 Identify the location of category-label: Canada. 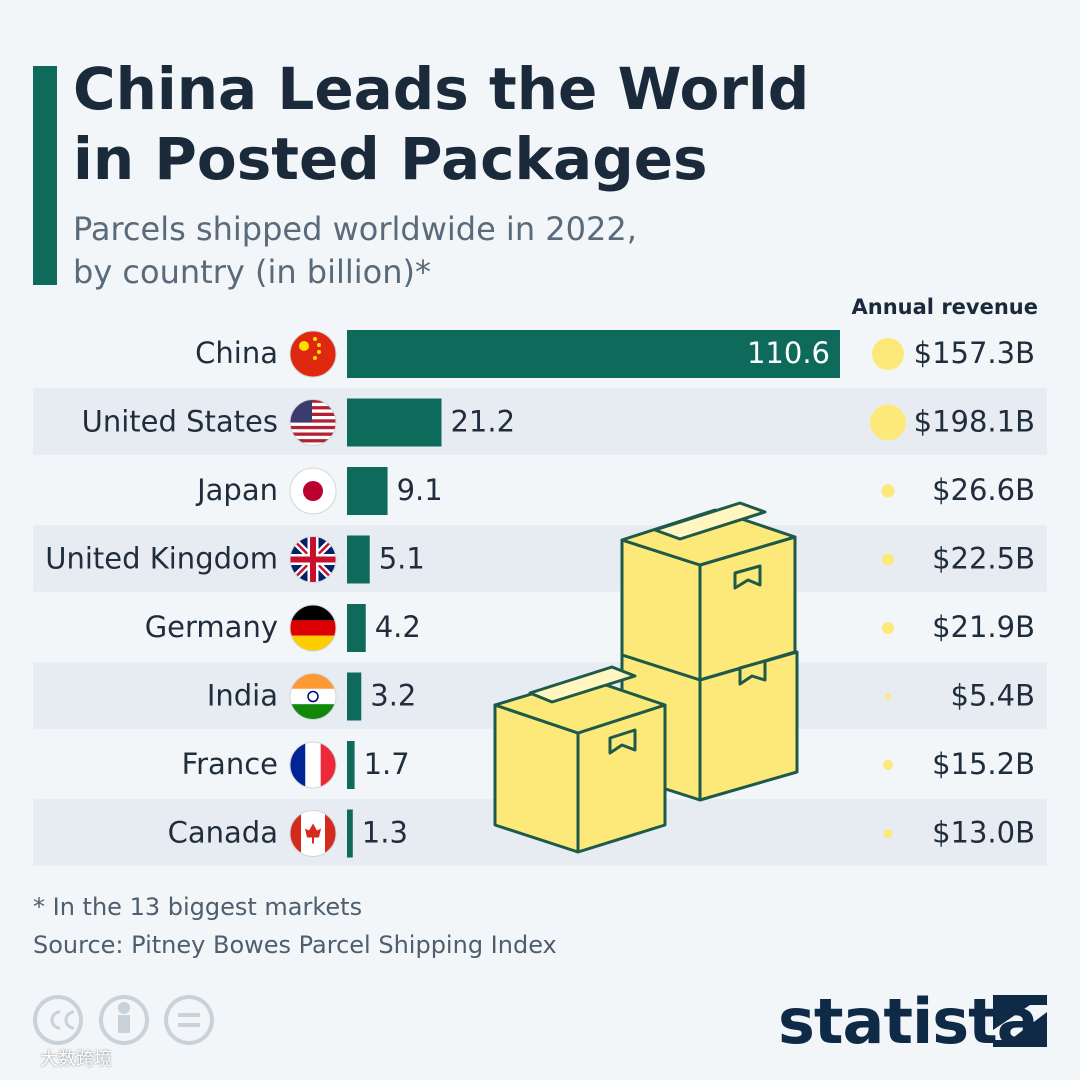
(223, 833).